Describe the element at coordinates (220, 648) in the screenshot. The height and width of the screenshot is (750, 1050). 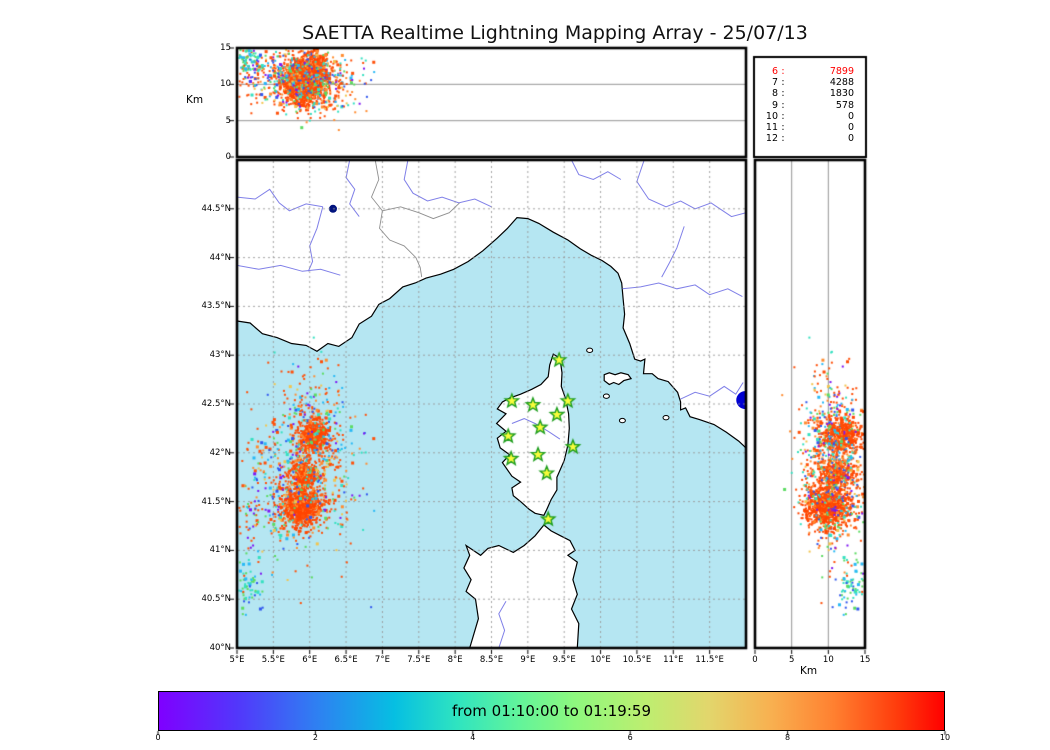
I see `map-lat-tick: 40°N` at that location.